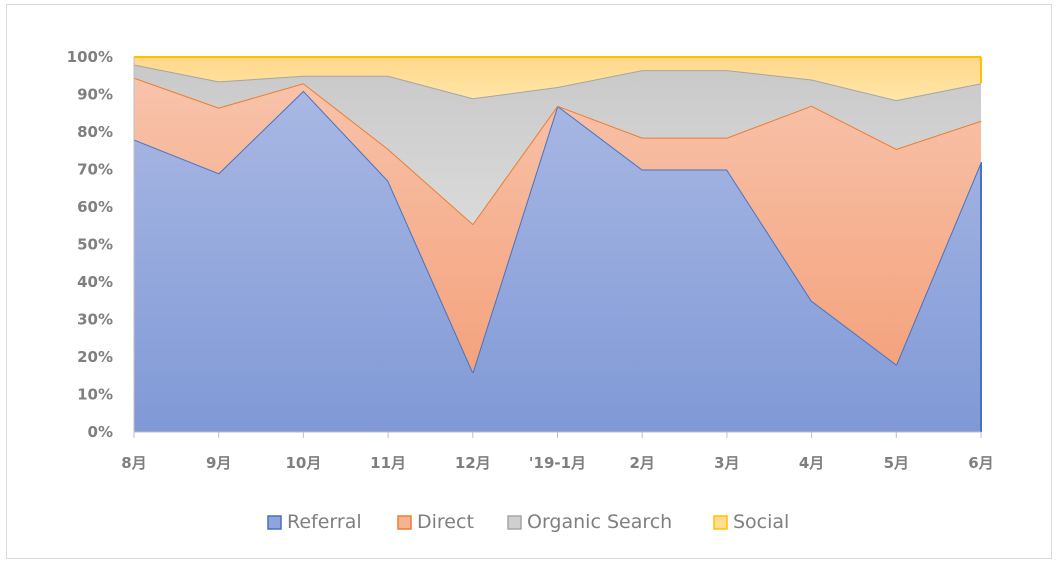  Describe the element at coordinates (761, 522) in the screenshot. I see `legend-label-social: Social` at that location.